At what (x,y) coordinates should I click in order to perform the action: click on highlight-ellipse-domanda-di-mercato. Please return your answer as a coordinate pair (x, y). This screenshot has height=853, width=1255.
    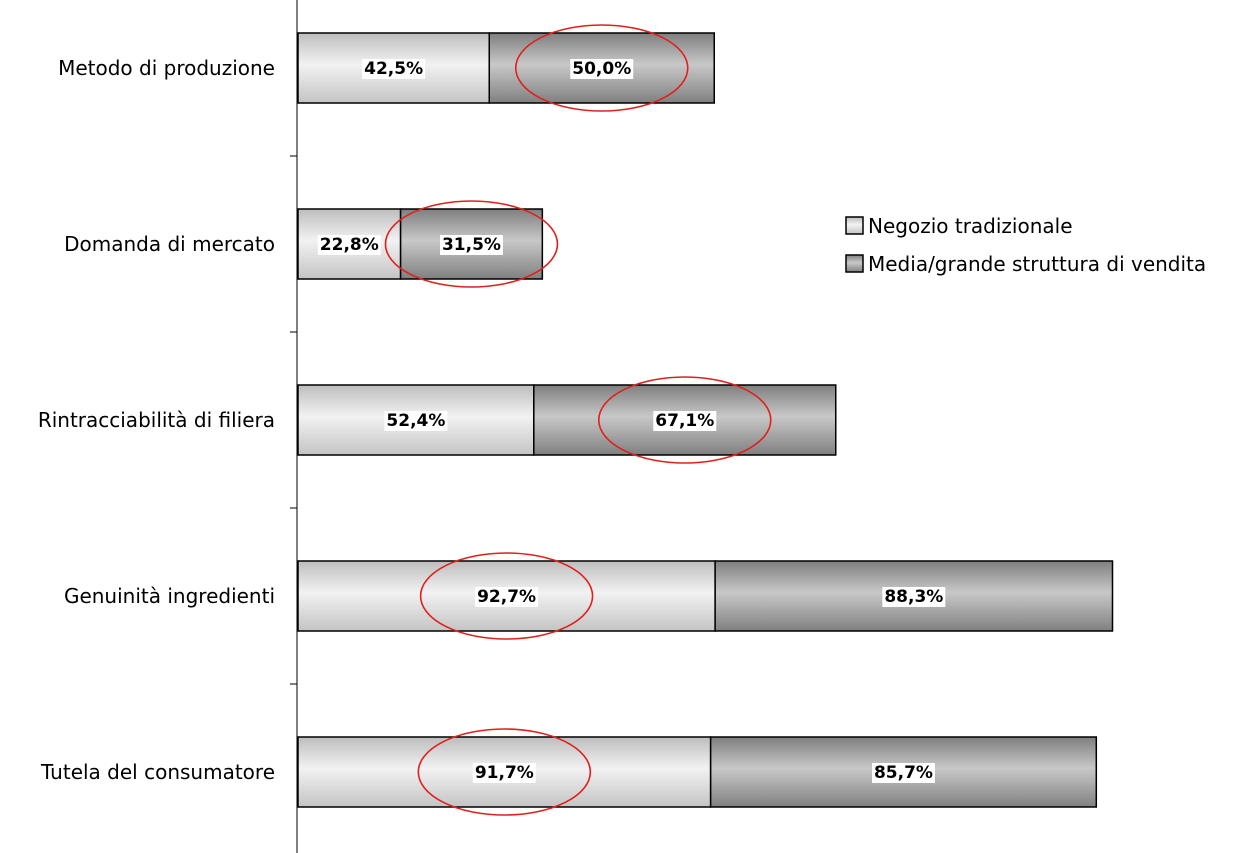
    Looking at the image, I should click on (471, 244).